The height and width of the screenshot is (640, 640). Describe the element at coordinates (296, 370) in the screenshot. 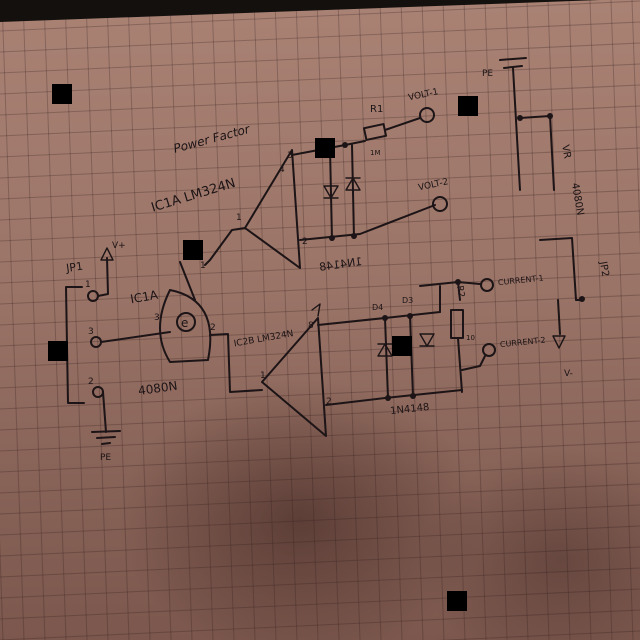

I see `opamp-bottom: 8 1 2` at that location.